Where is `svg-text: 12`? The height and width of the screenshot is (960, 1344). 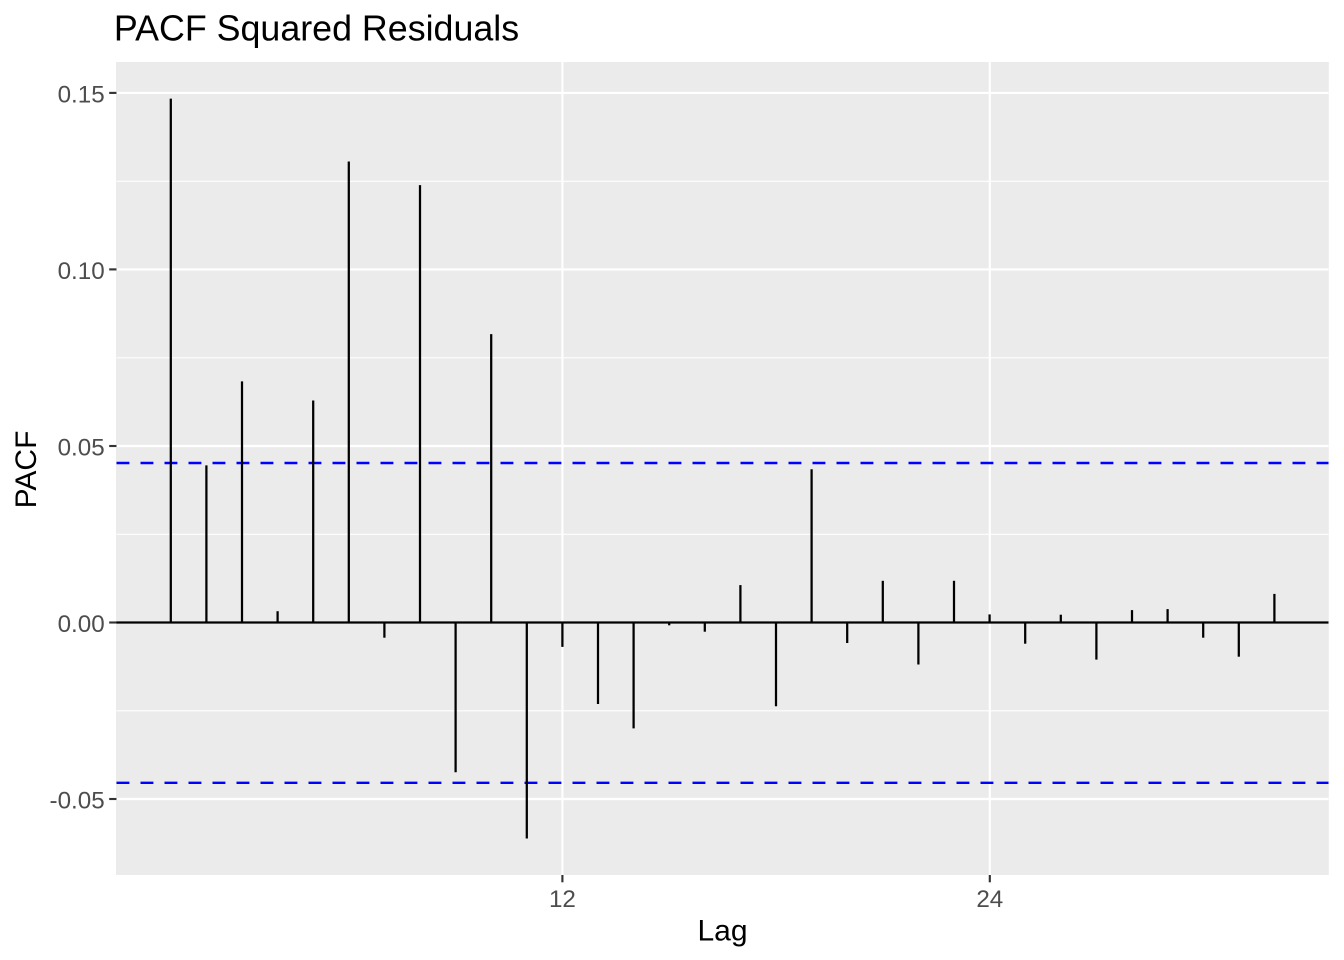 svg-text: 12 is located at coordinates (562, 899).